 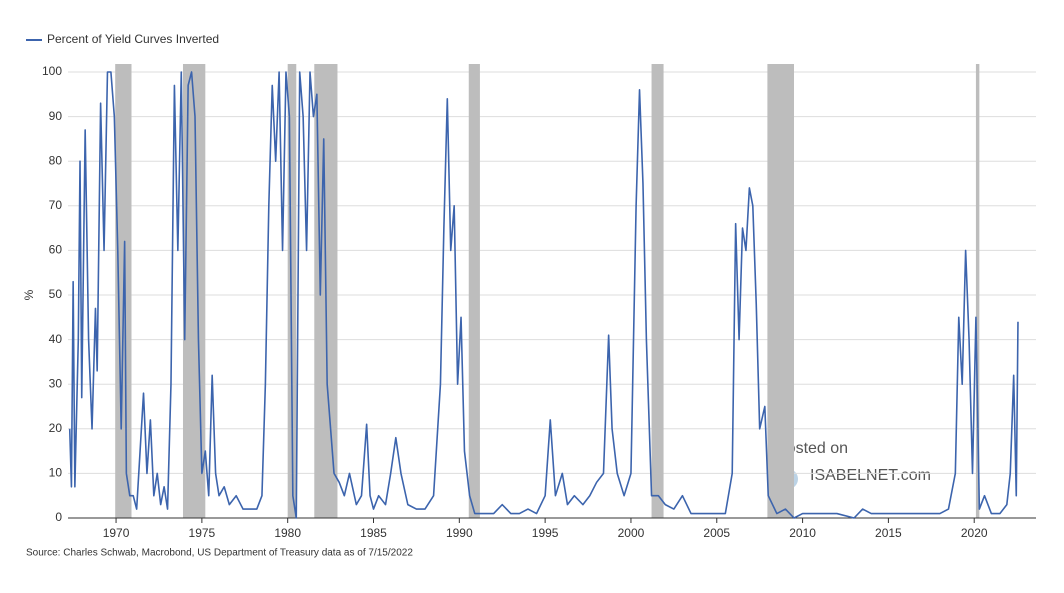 What do you see at coordinates (870, 475) in the screenshot?
I see `watermark: ISABELNET.com` at bounding box center [870, 475].